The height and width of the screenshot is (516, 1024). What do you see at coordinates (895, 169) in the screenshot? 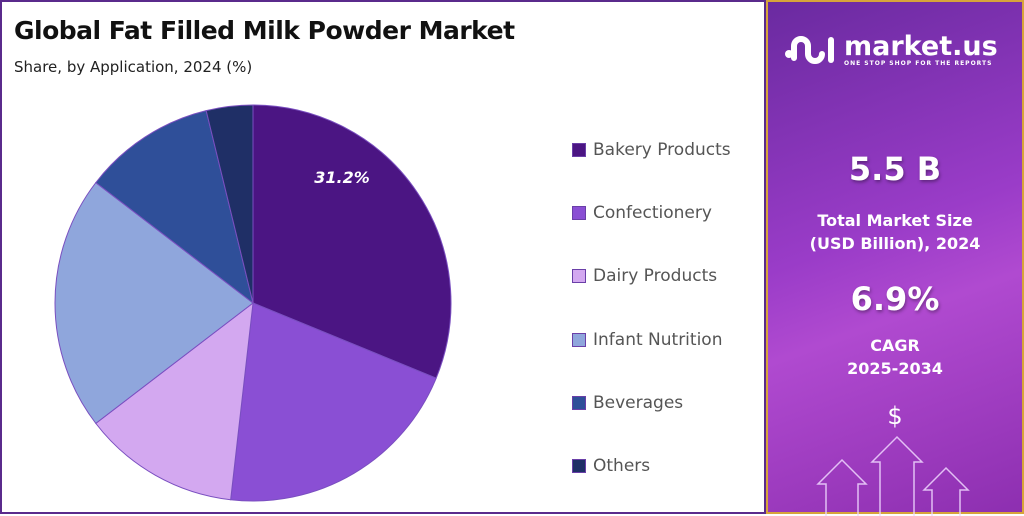
I see `market-size-value: 5.5 B` at bounding box center [895, 169].